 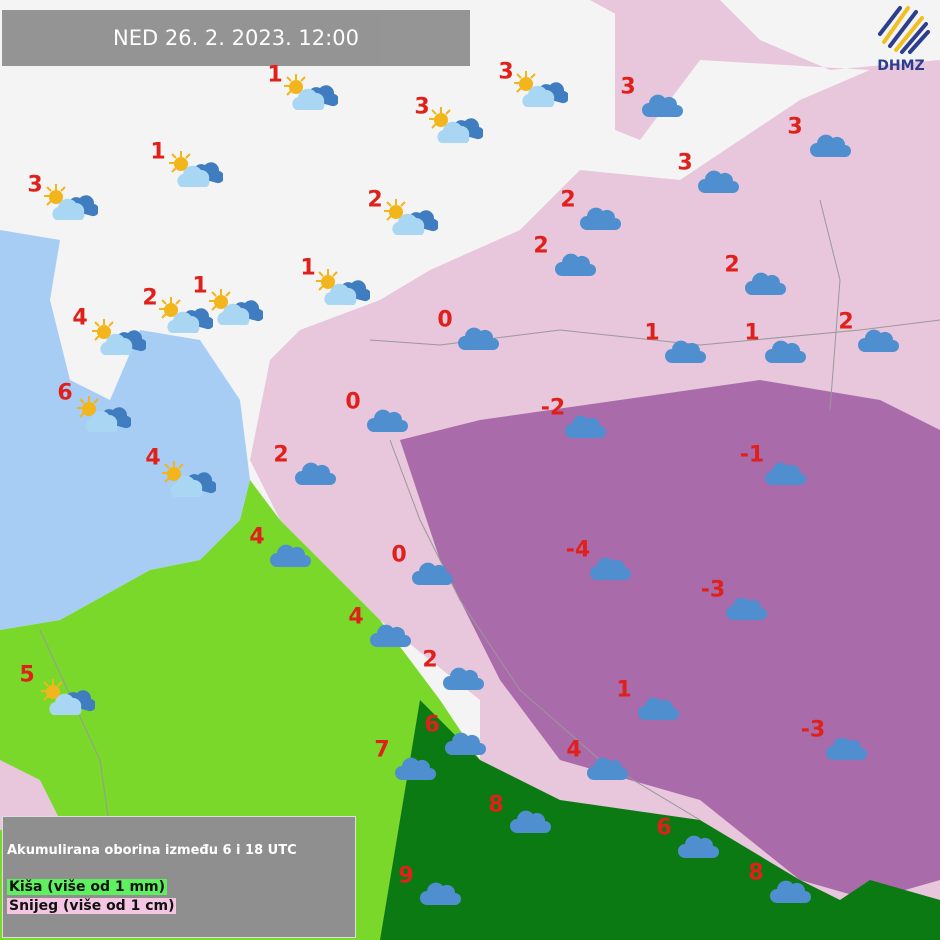 I want to click on sea, so click(x=125, y=430).